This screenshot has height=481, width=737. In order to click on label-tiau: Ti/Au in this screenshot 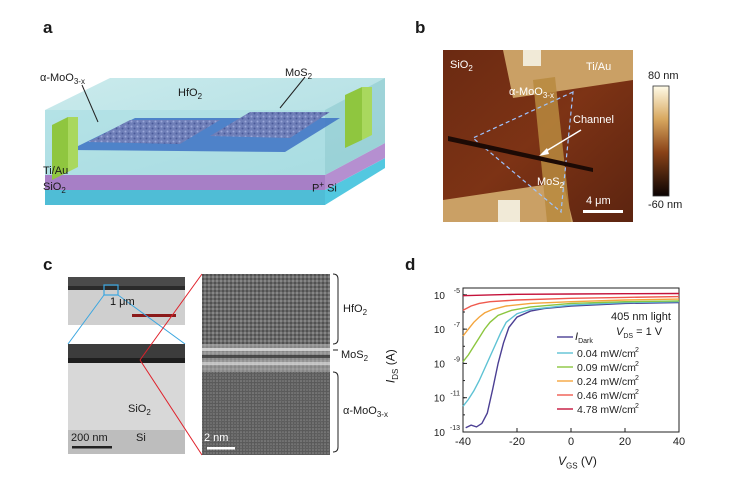, I will do `click(56, 171)`.